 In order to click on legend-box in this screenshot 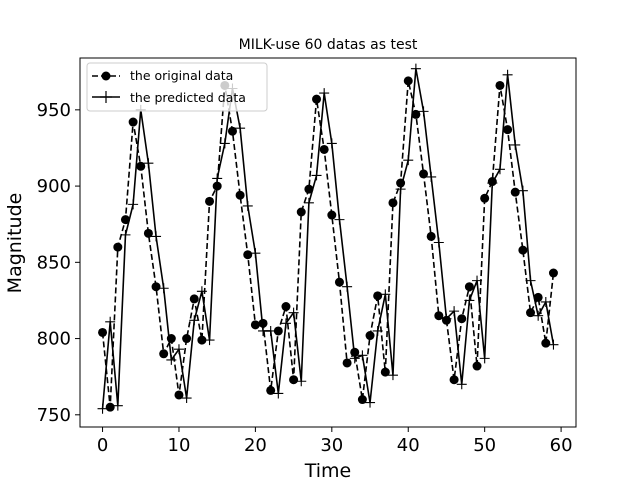, I will do `click(177, 87)`.